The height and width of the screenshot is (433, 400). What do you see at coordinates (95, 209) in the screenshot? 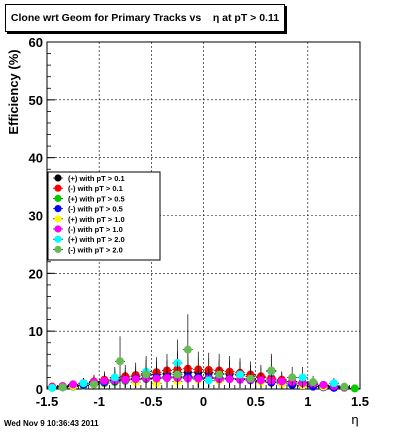
I see `legend-label: (-) with pT > 0.5` at bounding box center [95, 209].